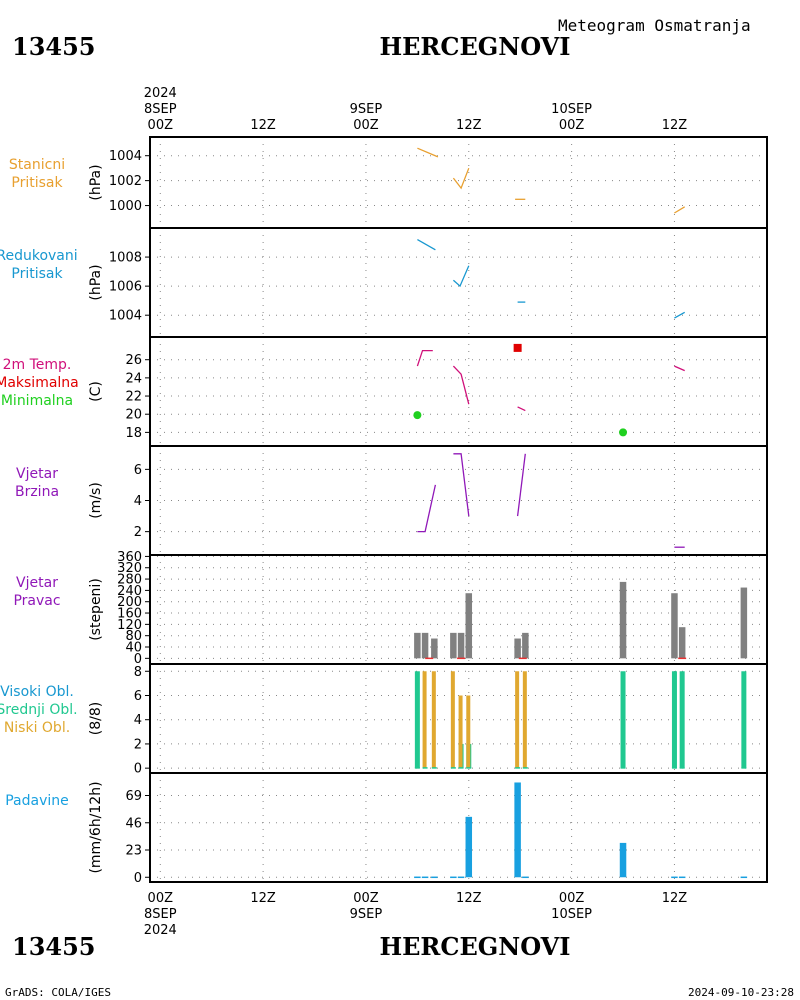  Describe the element at coordinates (37, 365) in the screenshot. I see `panel-label: 2m Temp.` at that location.